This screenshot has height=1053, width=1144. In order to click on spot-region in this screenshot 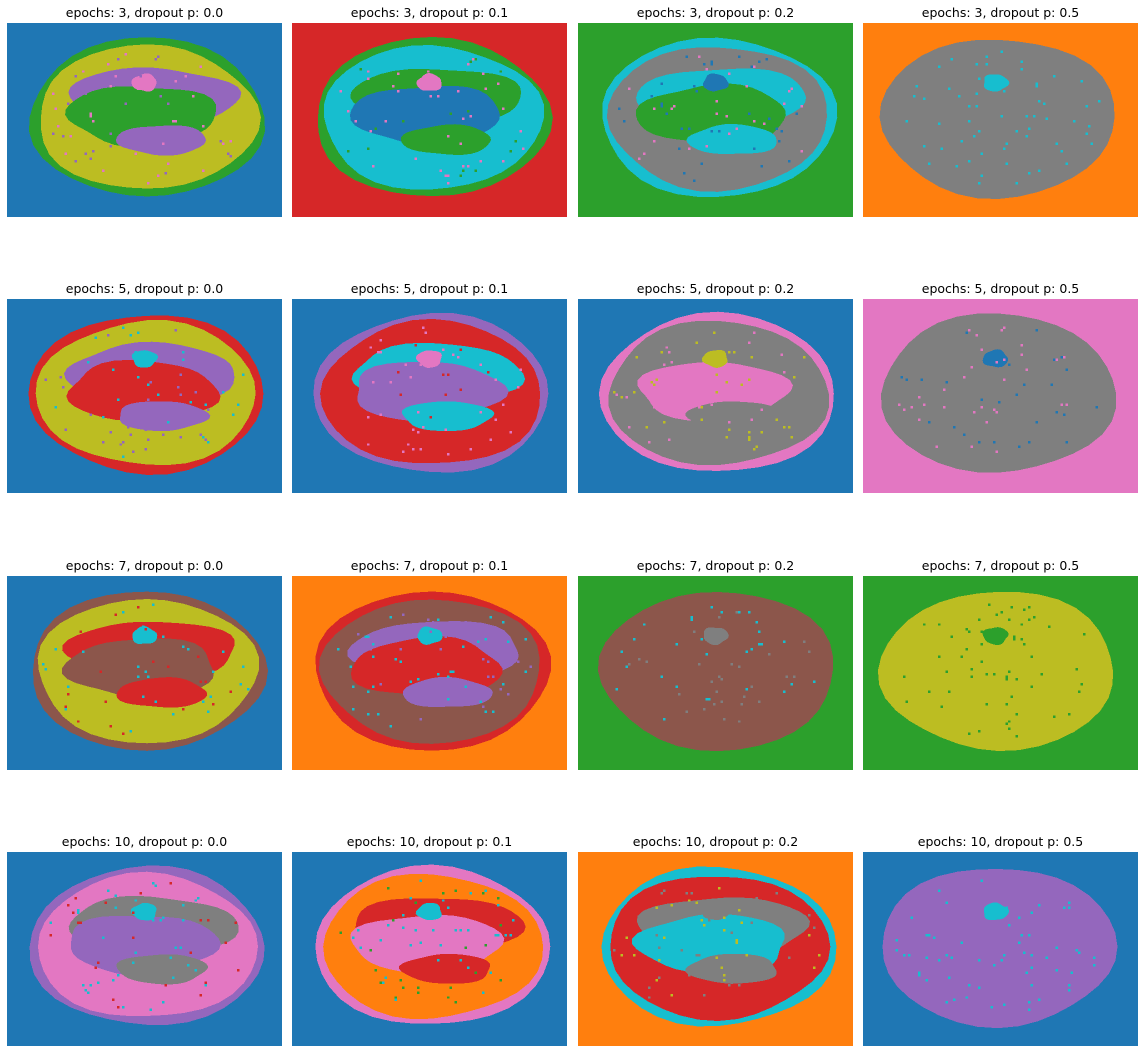, I will do `click(995, 636)`.